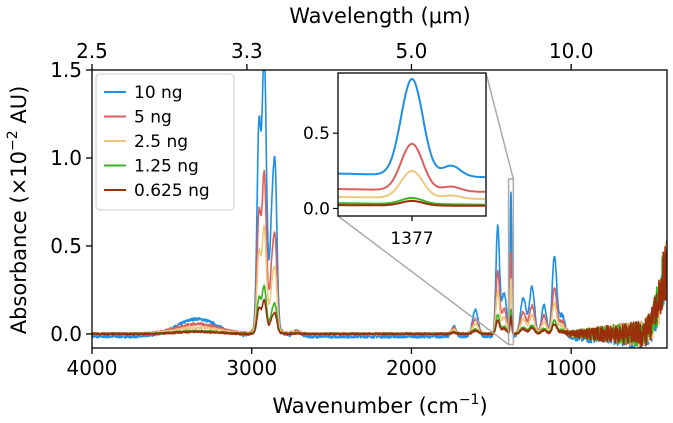 The width and height of the screenshot is (673, 423). Describe the element at coordinates (511, 262) in the screenshot. I see `zoom-box` at that location.